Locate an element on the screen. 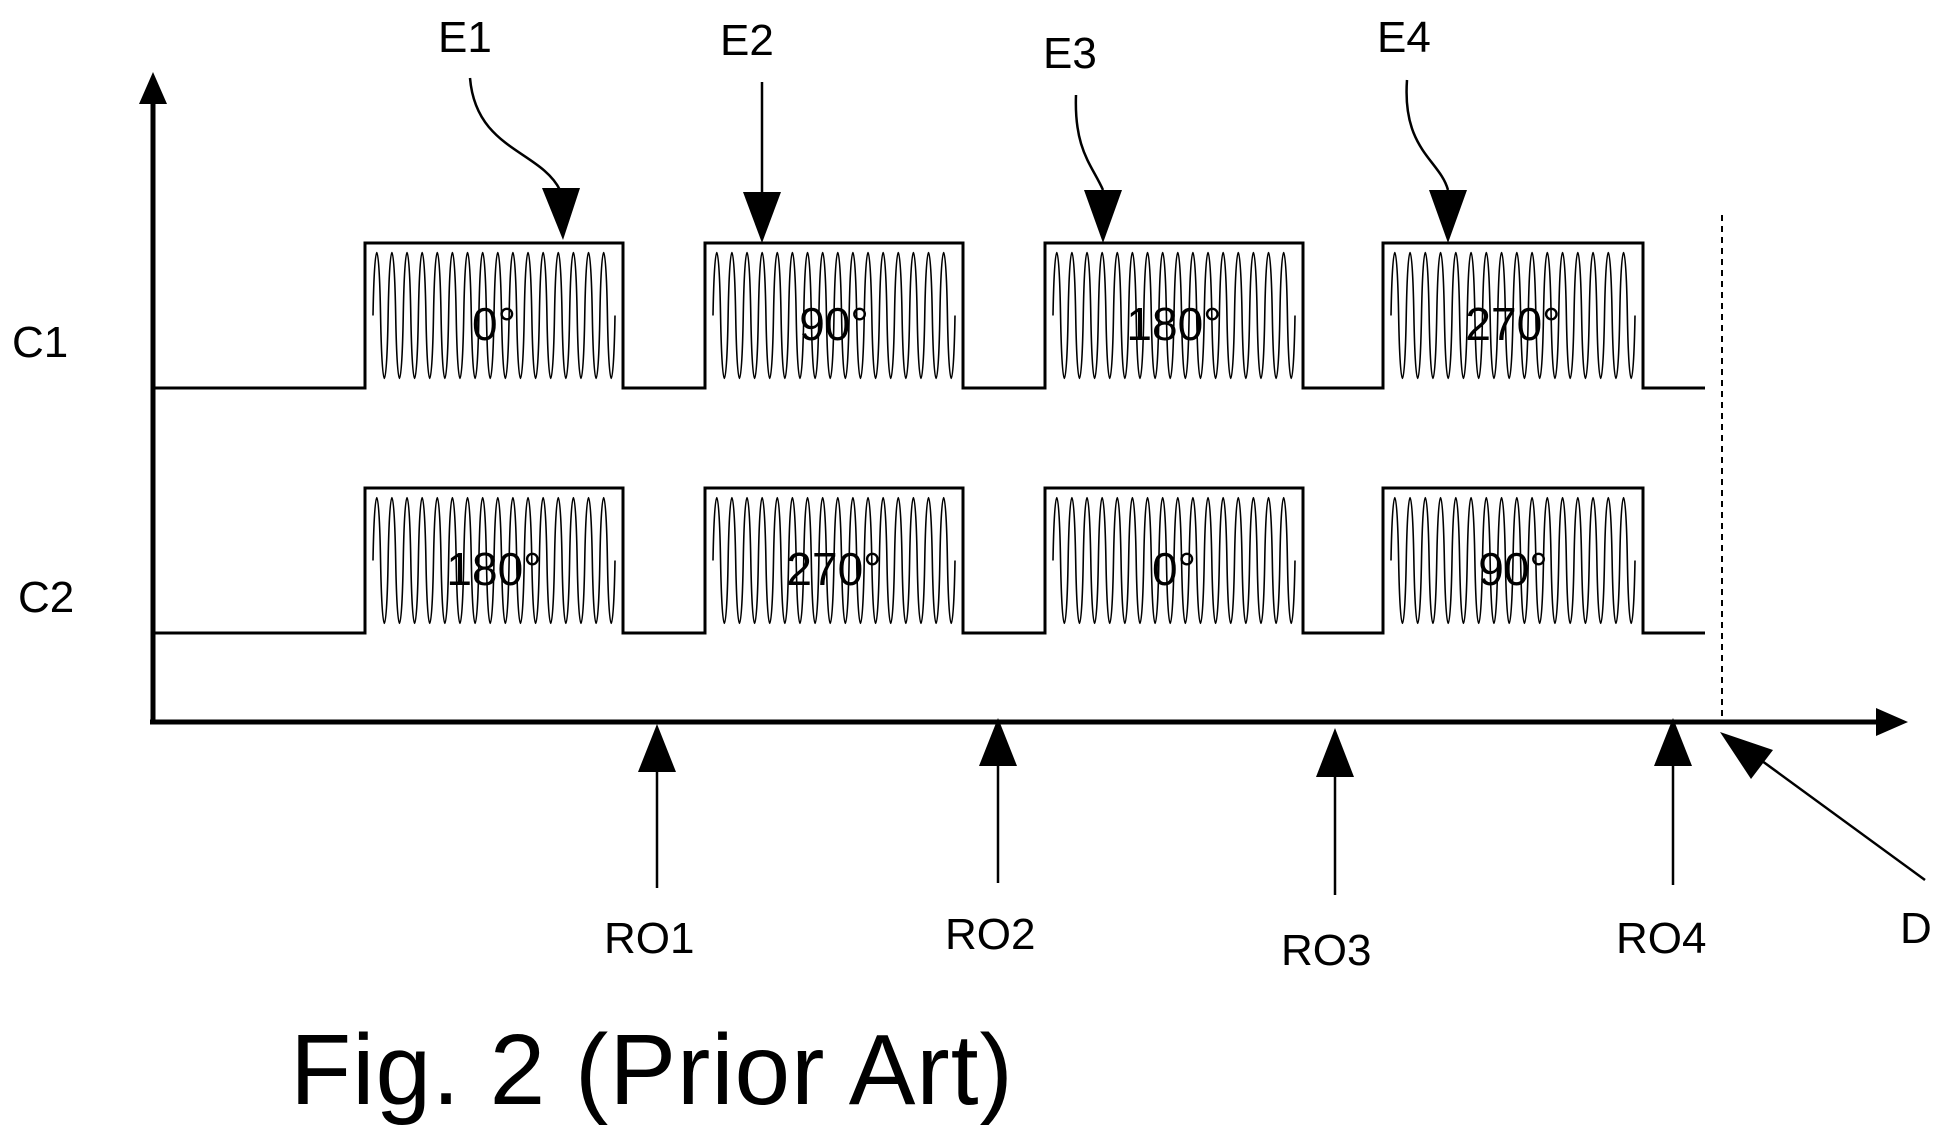  excitation-arrowhead-e3 is located at coordinates (1103, 216).